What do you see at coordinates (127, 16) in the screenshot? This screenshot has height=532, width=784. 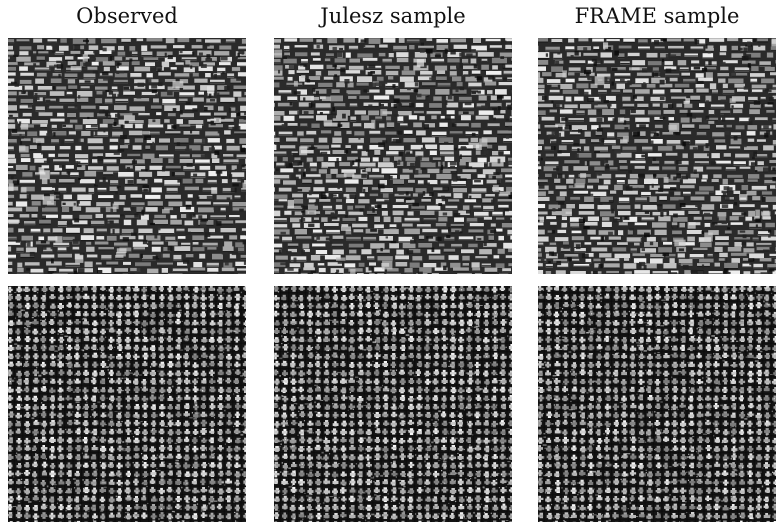 I see `column-title-observed: Observed` at bounding box center [127, 16].